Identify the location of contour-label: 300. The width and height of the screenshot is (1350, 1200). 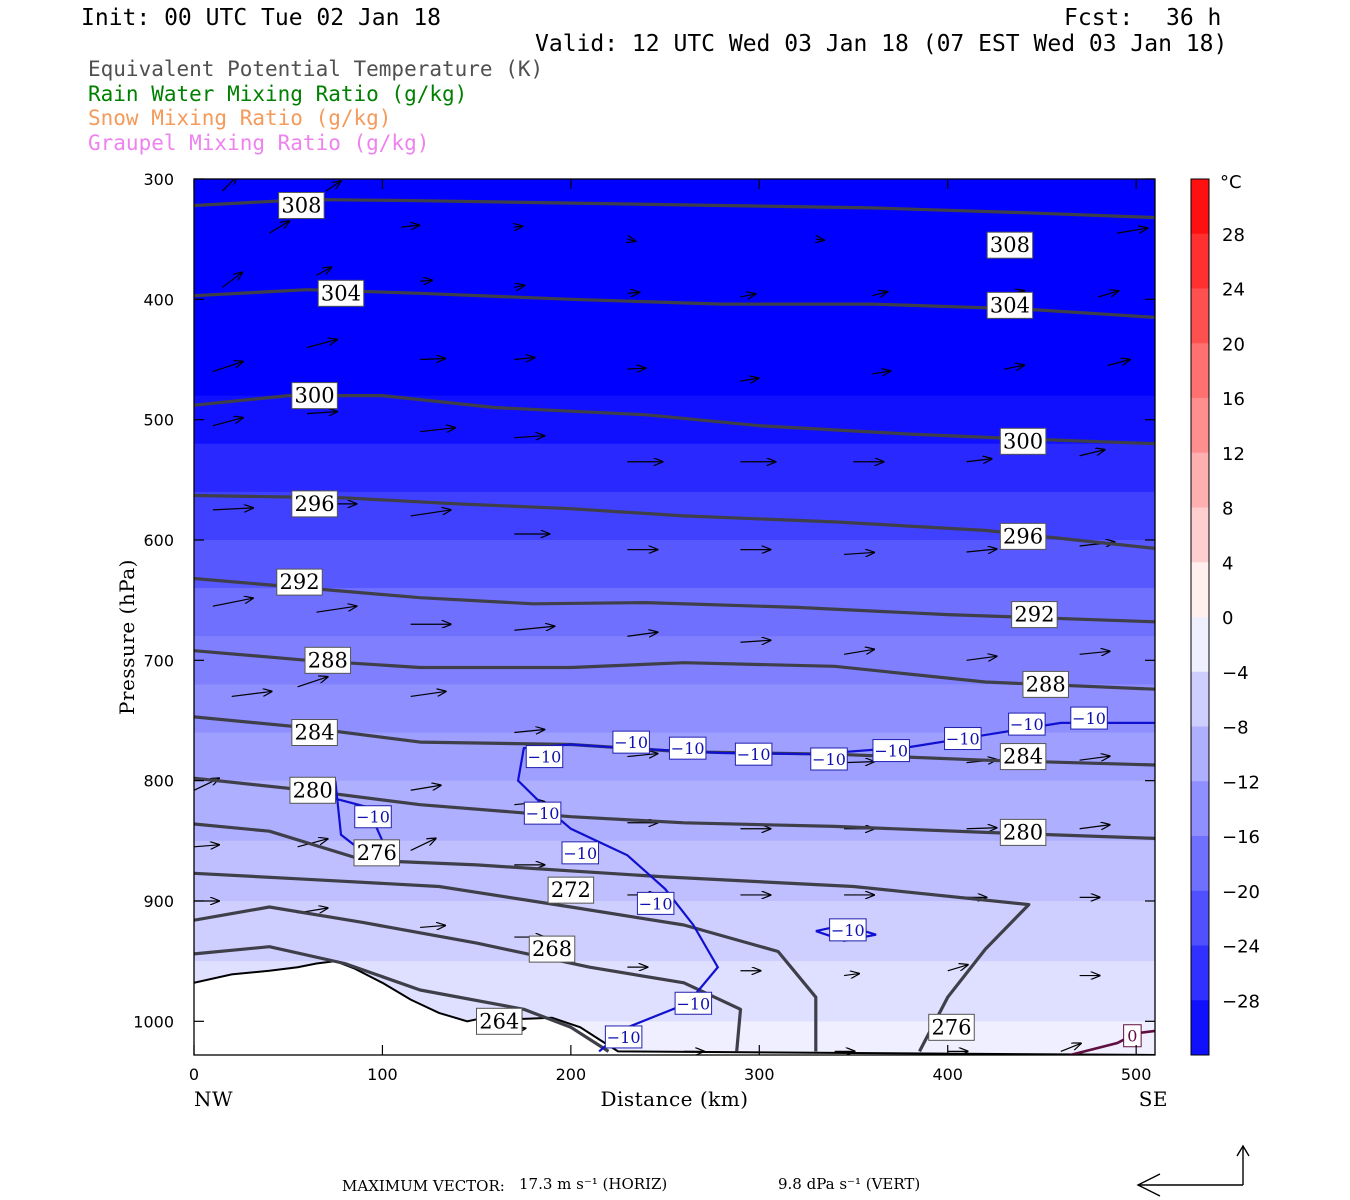
(1023, 441).